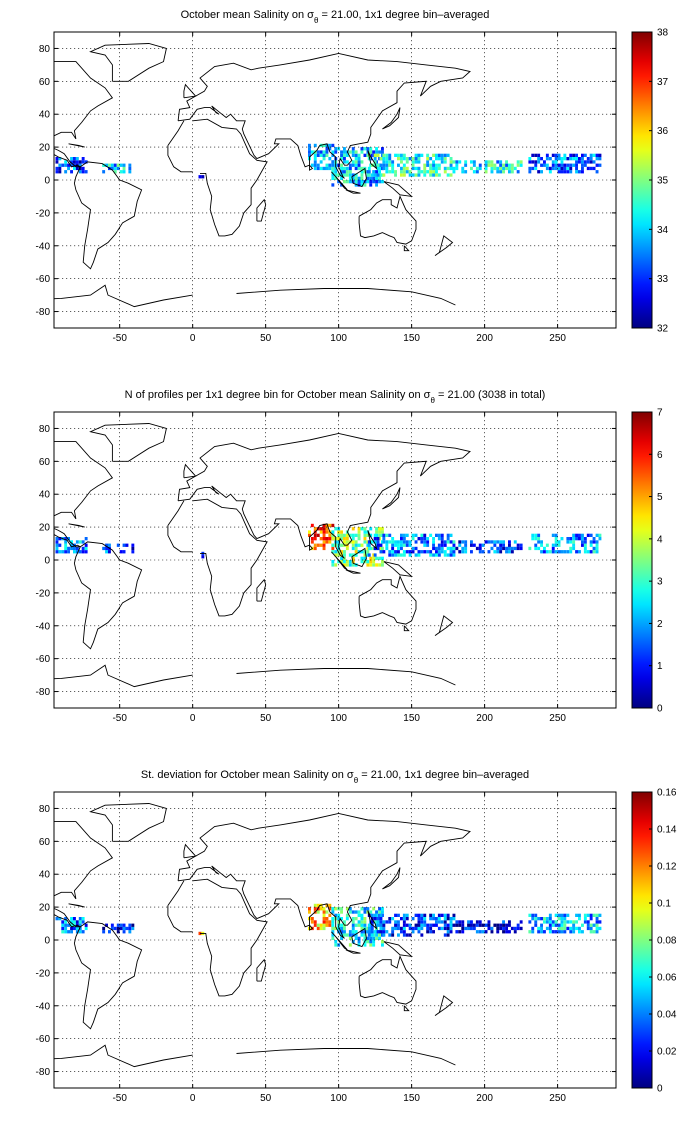 The height and width of the screenshot is (1140, 696). Describe the element at coordinates (660, 666) in the screenshot. I see `colorbar-tick-label: 1` at that location.